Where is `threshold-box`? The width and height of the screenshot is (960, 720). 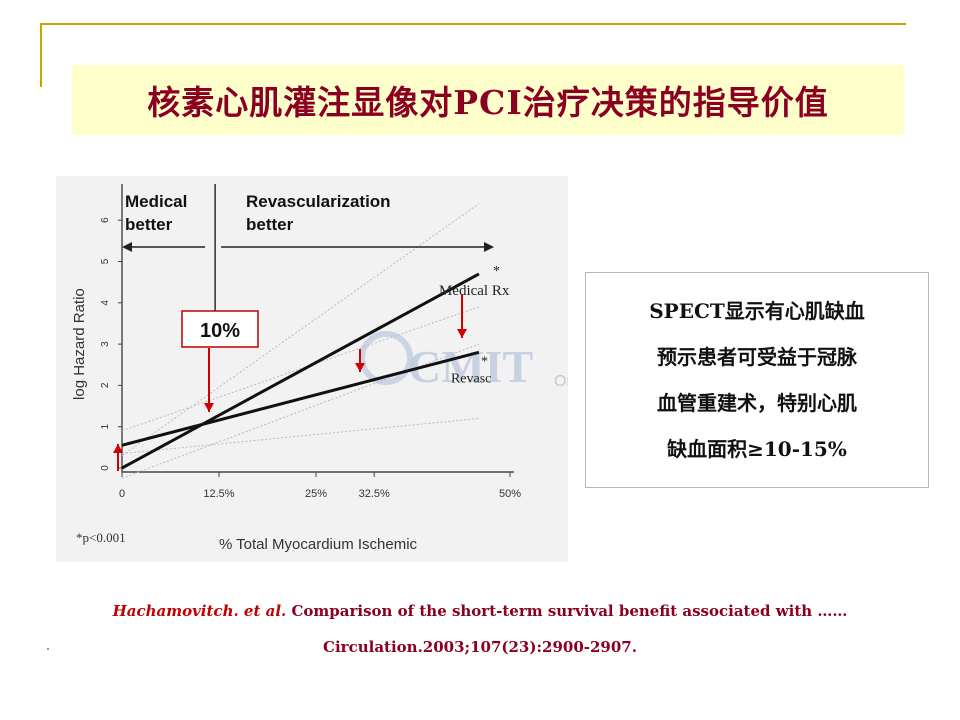
threshold-box is located at coordinates (220, 329).